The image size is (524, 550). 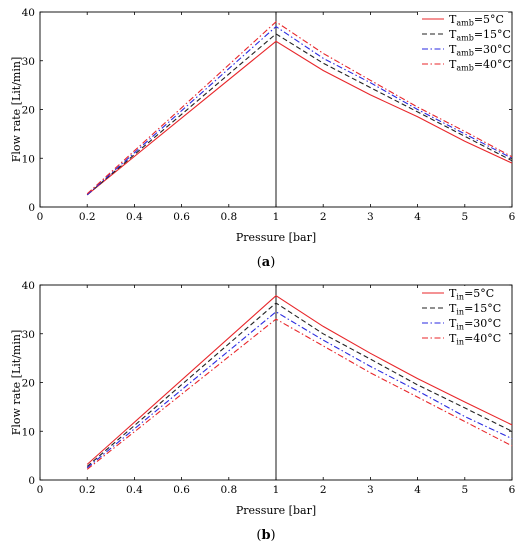 What do you see at coordinates (265, 535) in the screenshot?
I see `subfigure-label: (b)` at bounding box center [265, 535].